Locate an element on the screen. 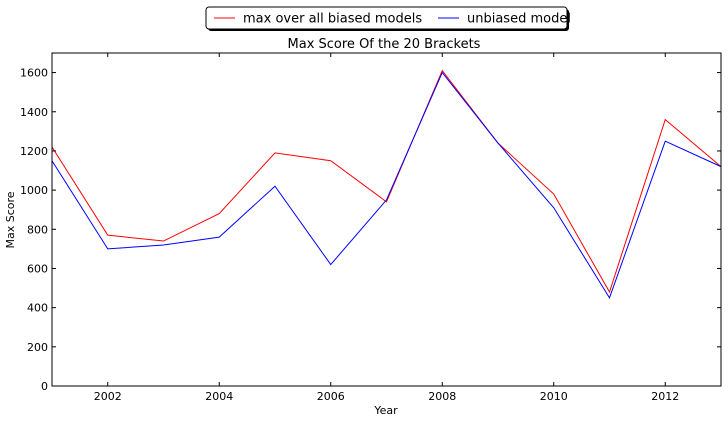 This screenshot has width=728, height=423. y-tick-label: 200 is located at coordinates (37, 347).